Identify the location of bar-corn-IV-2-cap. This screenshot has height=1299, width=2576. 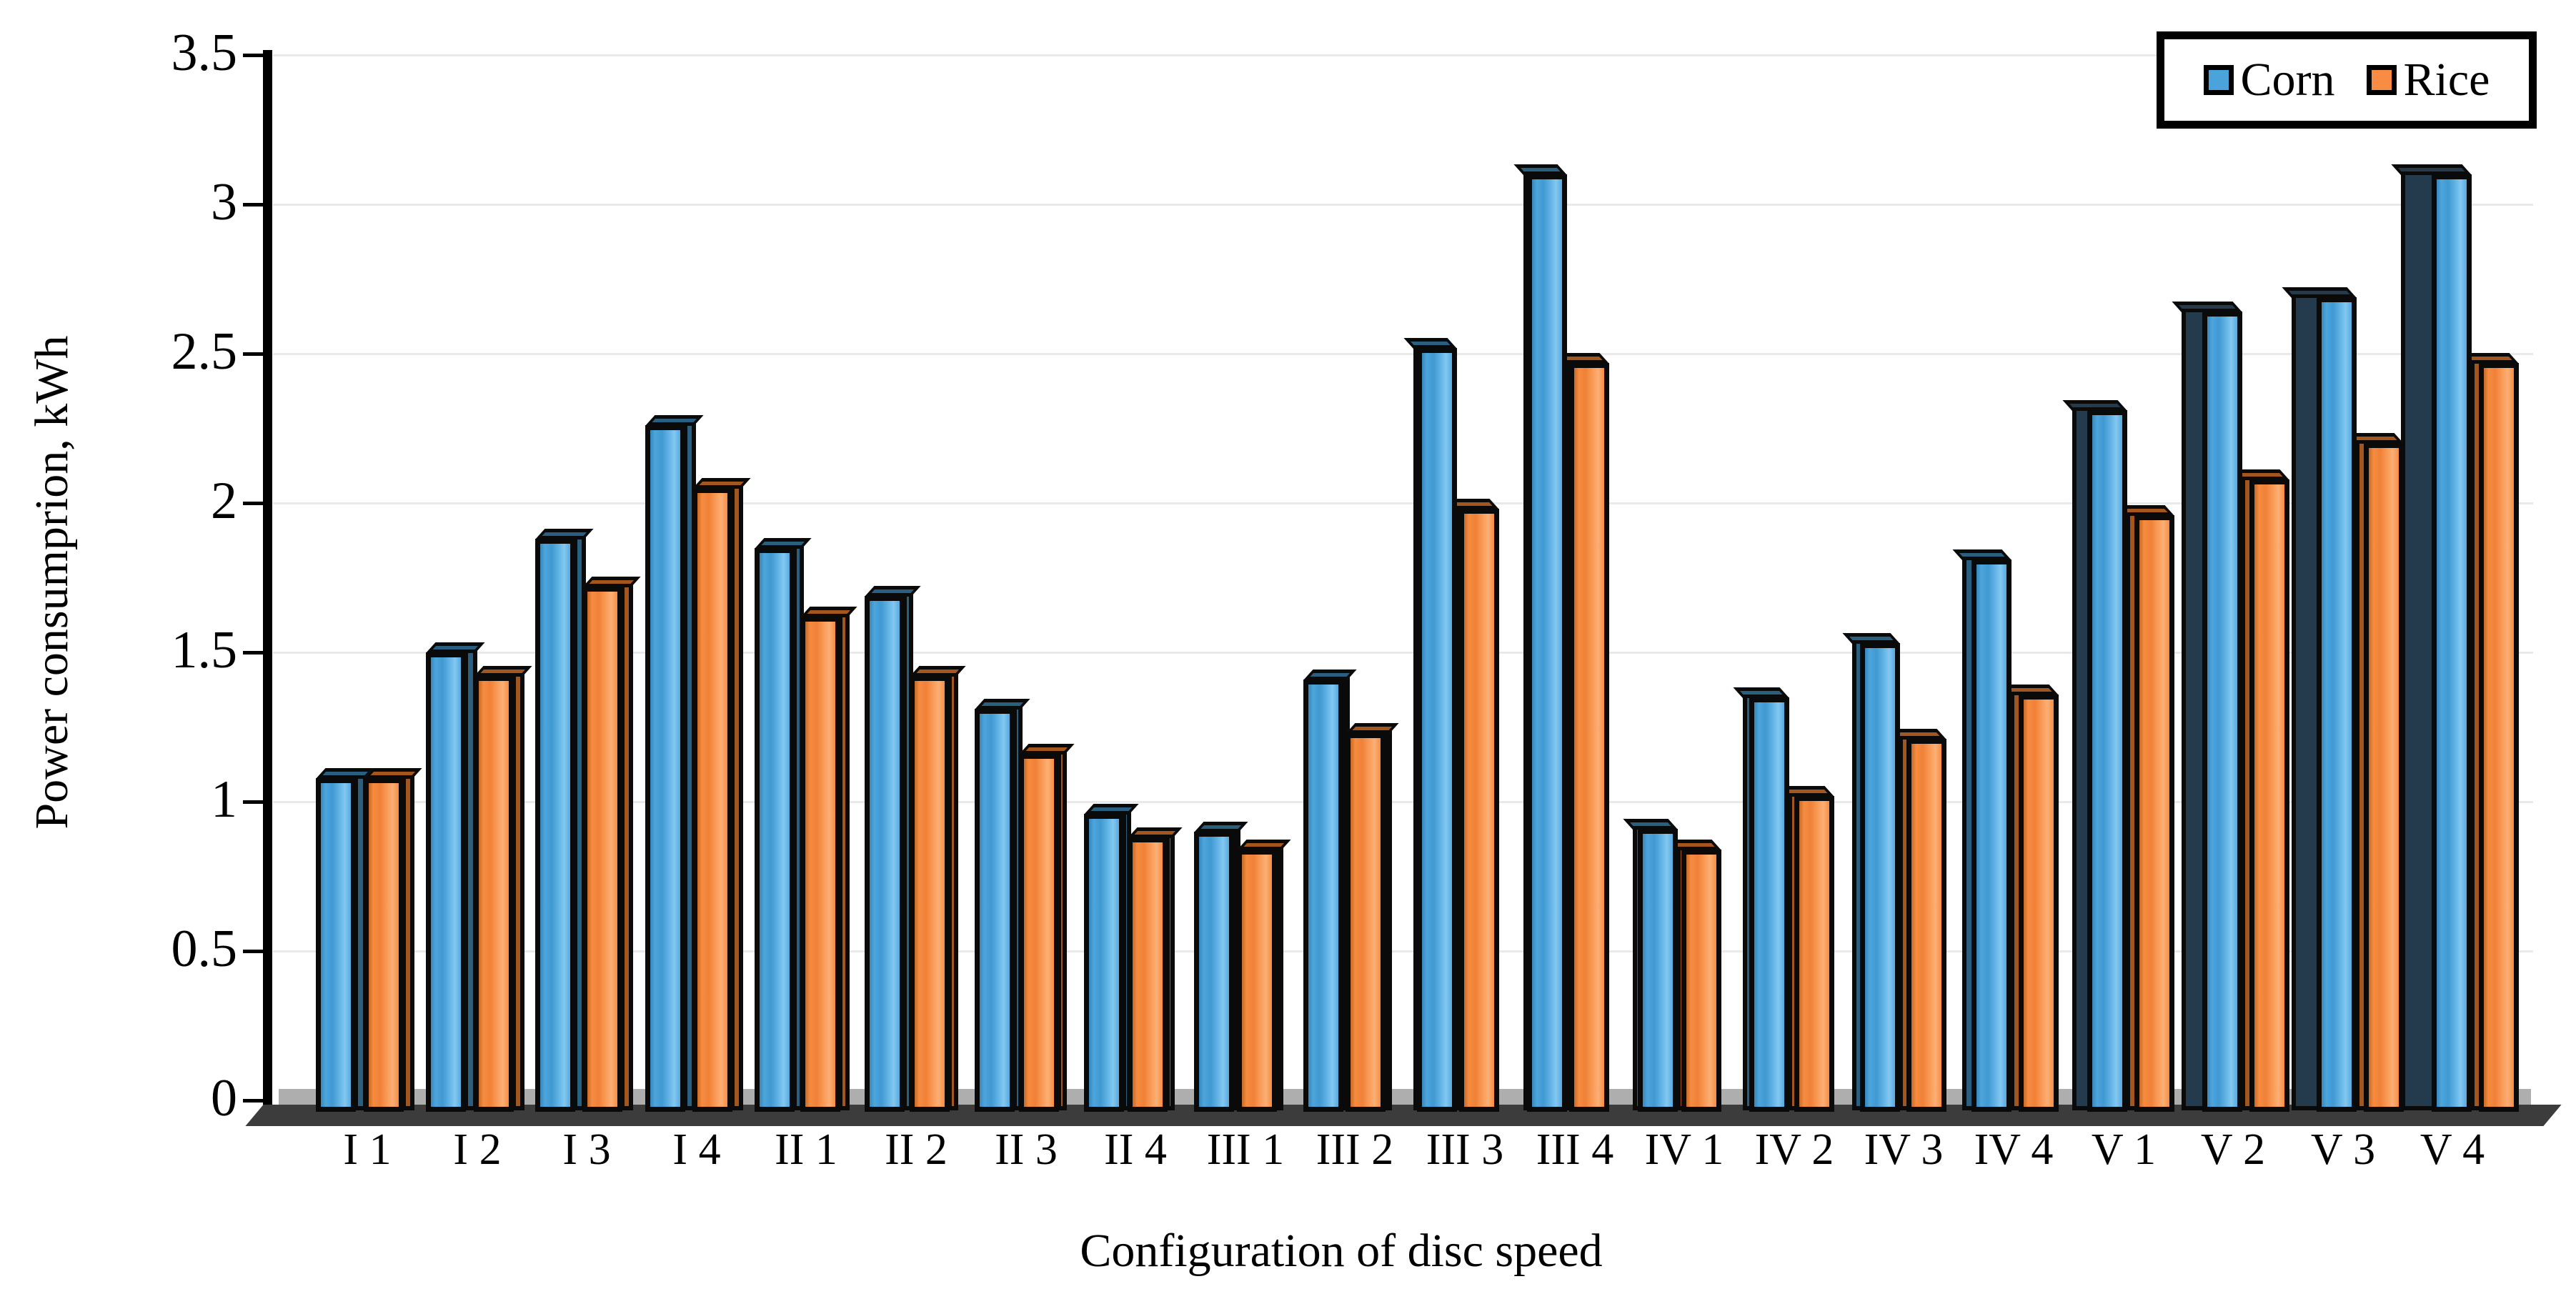
(1761, 692).